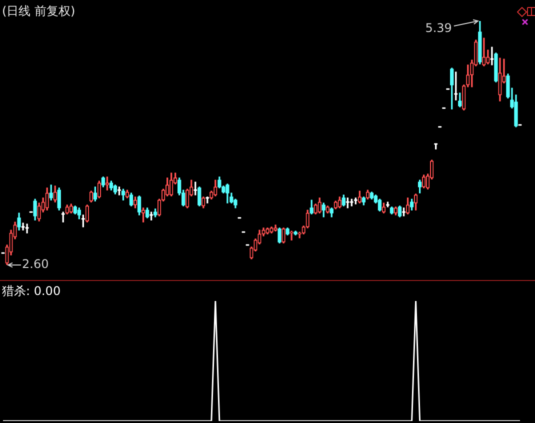 The image size is (535, 423). I want to click on annotation: 5.39, so click(438, 28).